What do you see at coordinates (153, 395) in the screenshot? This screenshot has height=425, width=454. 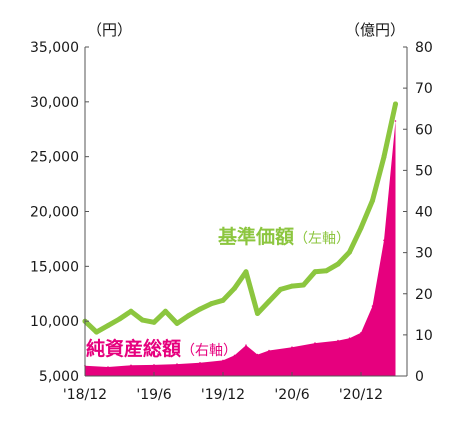 I see `x-tick-label: '19/6` at bounding box center [153, 395].